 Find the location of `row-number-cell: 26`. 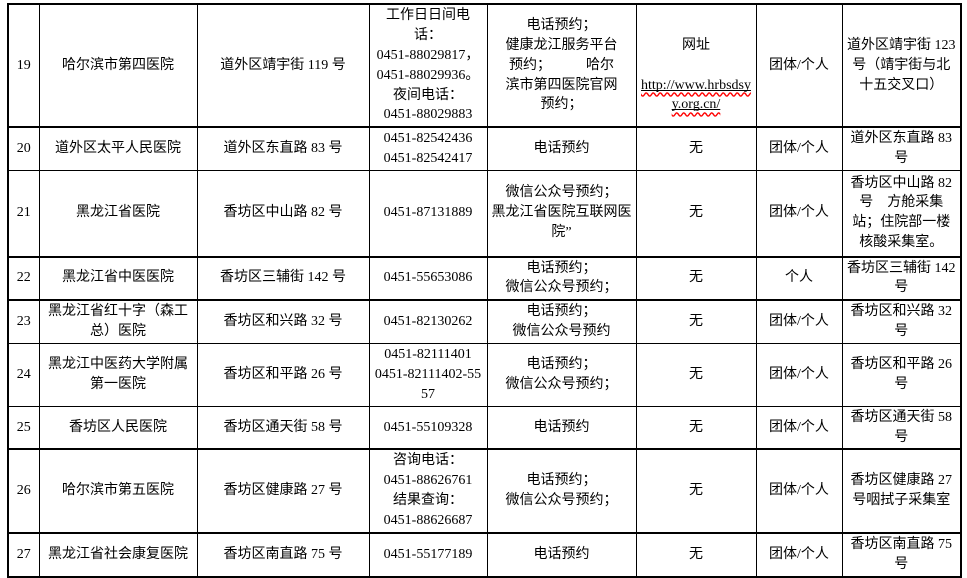

row-number-cell: 26 is located at coordinates (23, 491).